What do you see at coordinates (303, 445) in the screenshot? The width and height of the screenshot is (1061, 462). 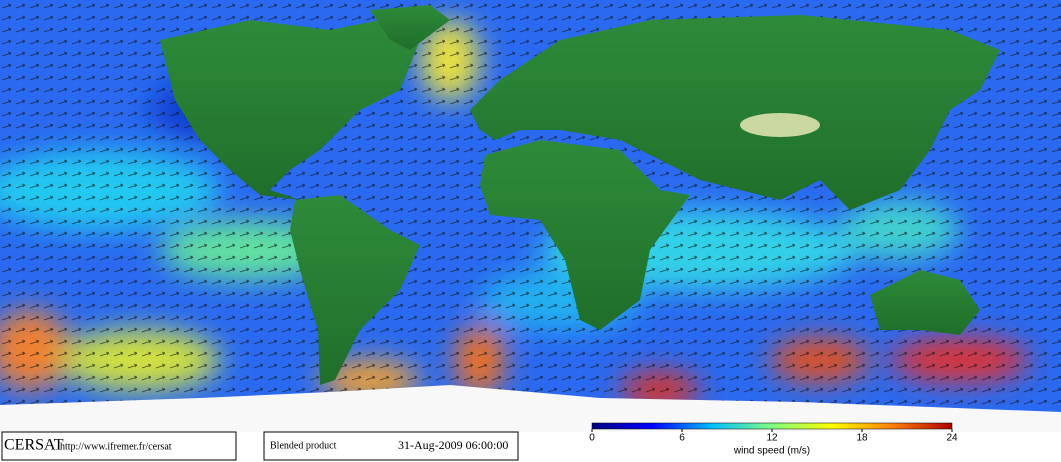 I see `product: Blended product` at bounding box center [303, 445].